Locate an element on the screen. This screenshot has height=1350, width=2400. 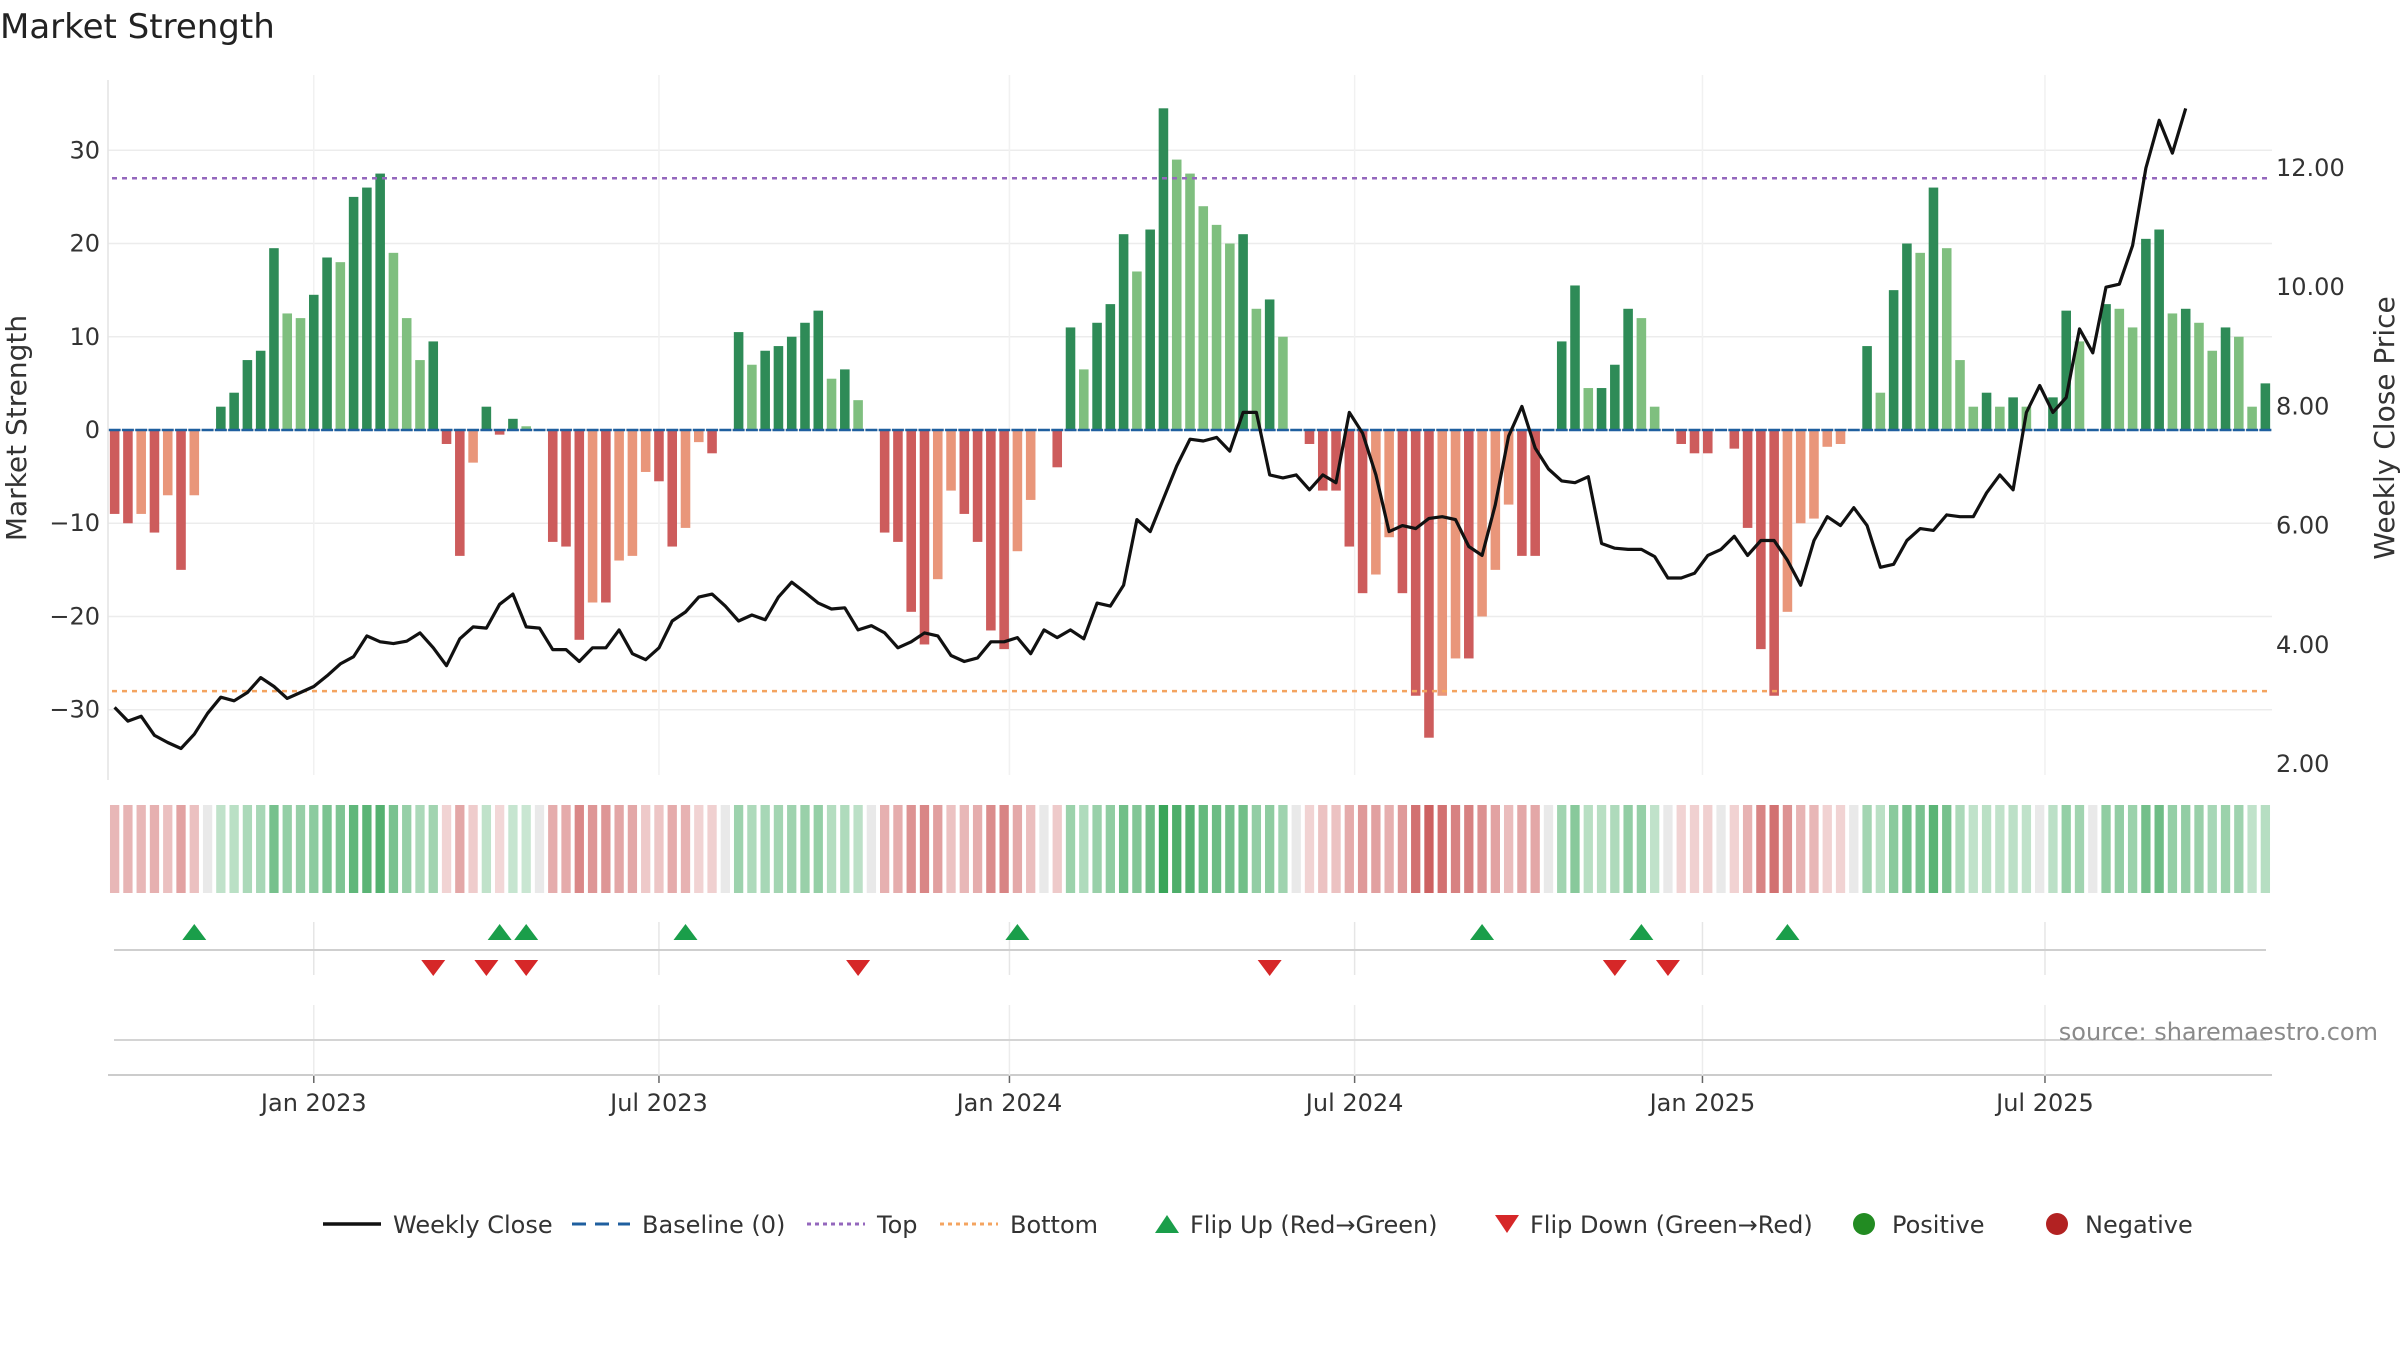
x-tick-label: Jul 2024 is located at coordinates (1354, 1103).